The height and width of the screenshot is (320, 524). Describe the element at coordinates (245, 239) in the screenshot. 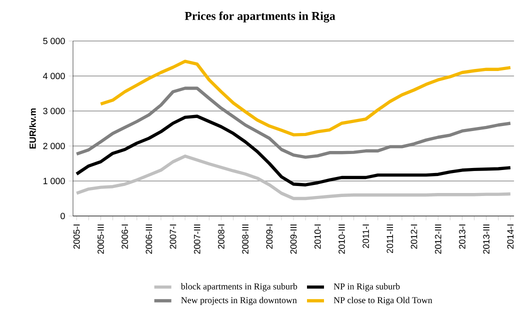

I see `x-tick-label: 2008-III` at that location.